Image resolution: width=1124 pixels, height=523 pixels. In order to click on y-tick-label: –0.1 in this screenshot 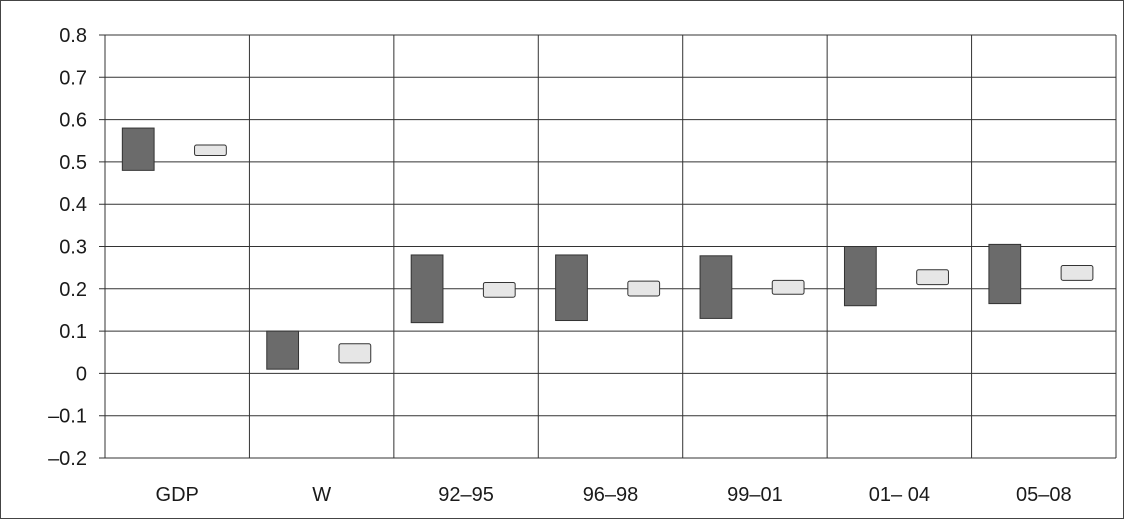, I will do `click(67, 417)`.